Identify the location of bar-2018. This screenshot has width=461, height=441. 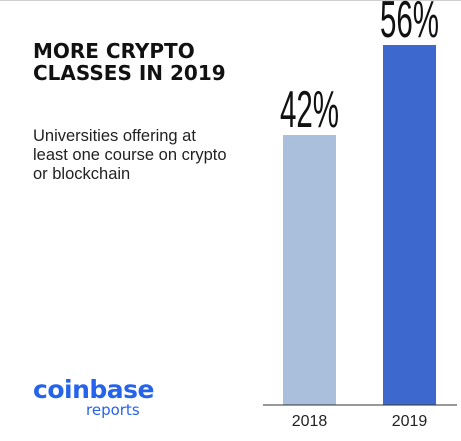
(309, 270).